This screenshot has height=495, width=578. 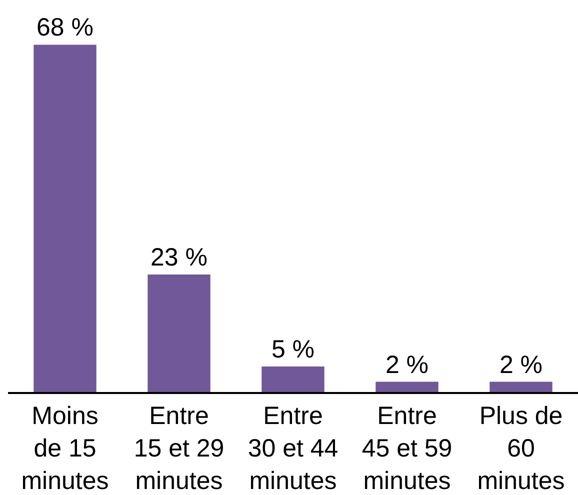 What do you see at coordinates (65, 448) in the screenshot?
I see `x-tick-label: Moins de 15 minutes` at bounding box center [65, 448].